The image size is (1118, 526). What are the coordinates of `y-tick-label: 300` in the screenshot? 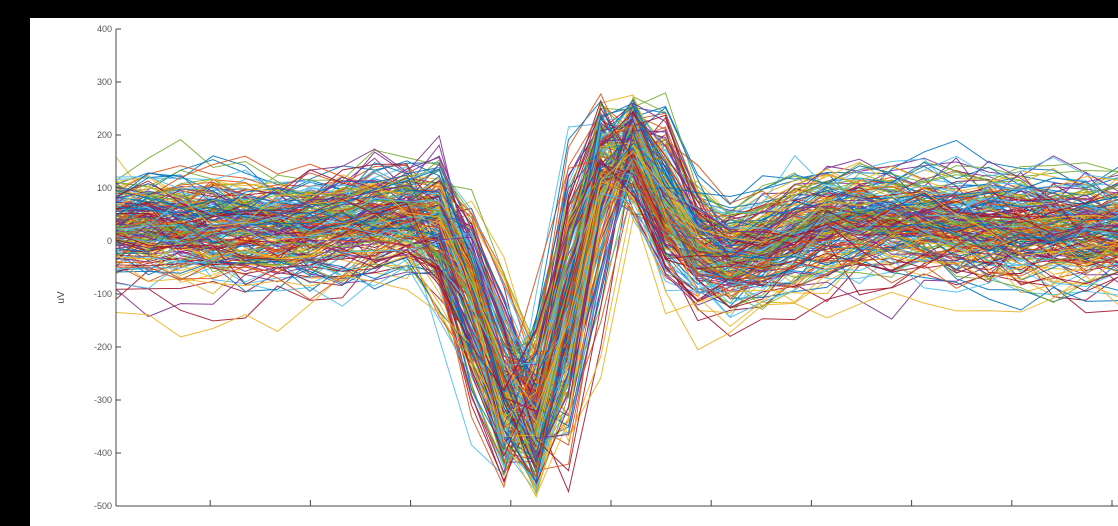 It's located at (104, 82).